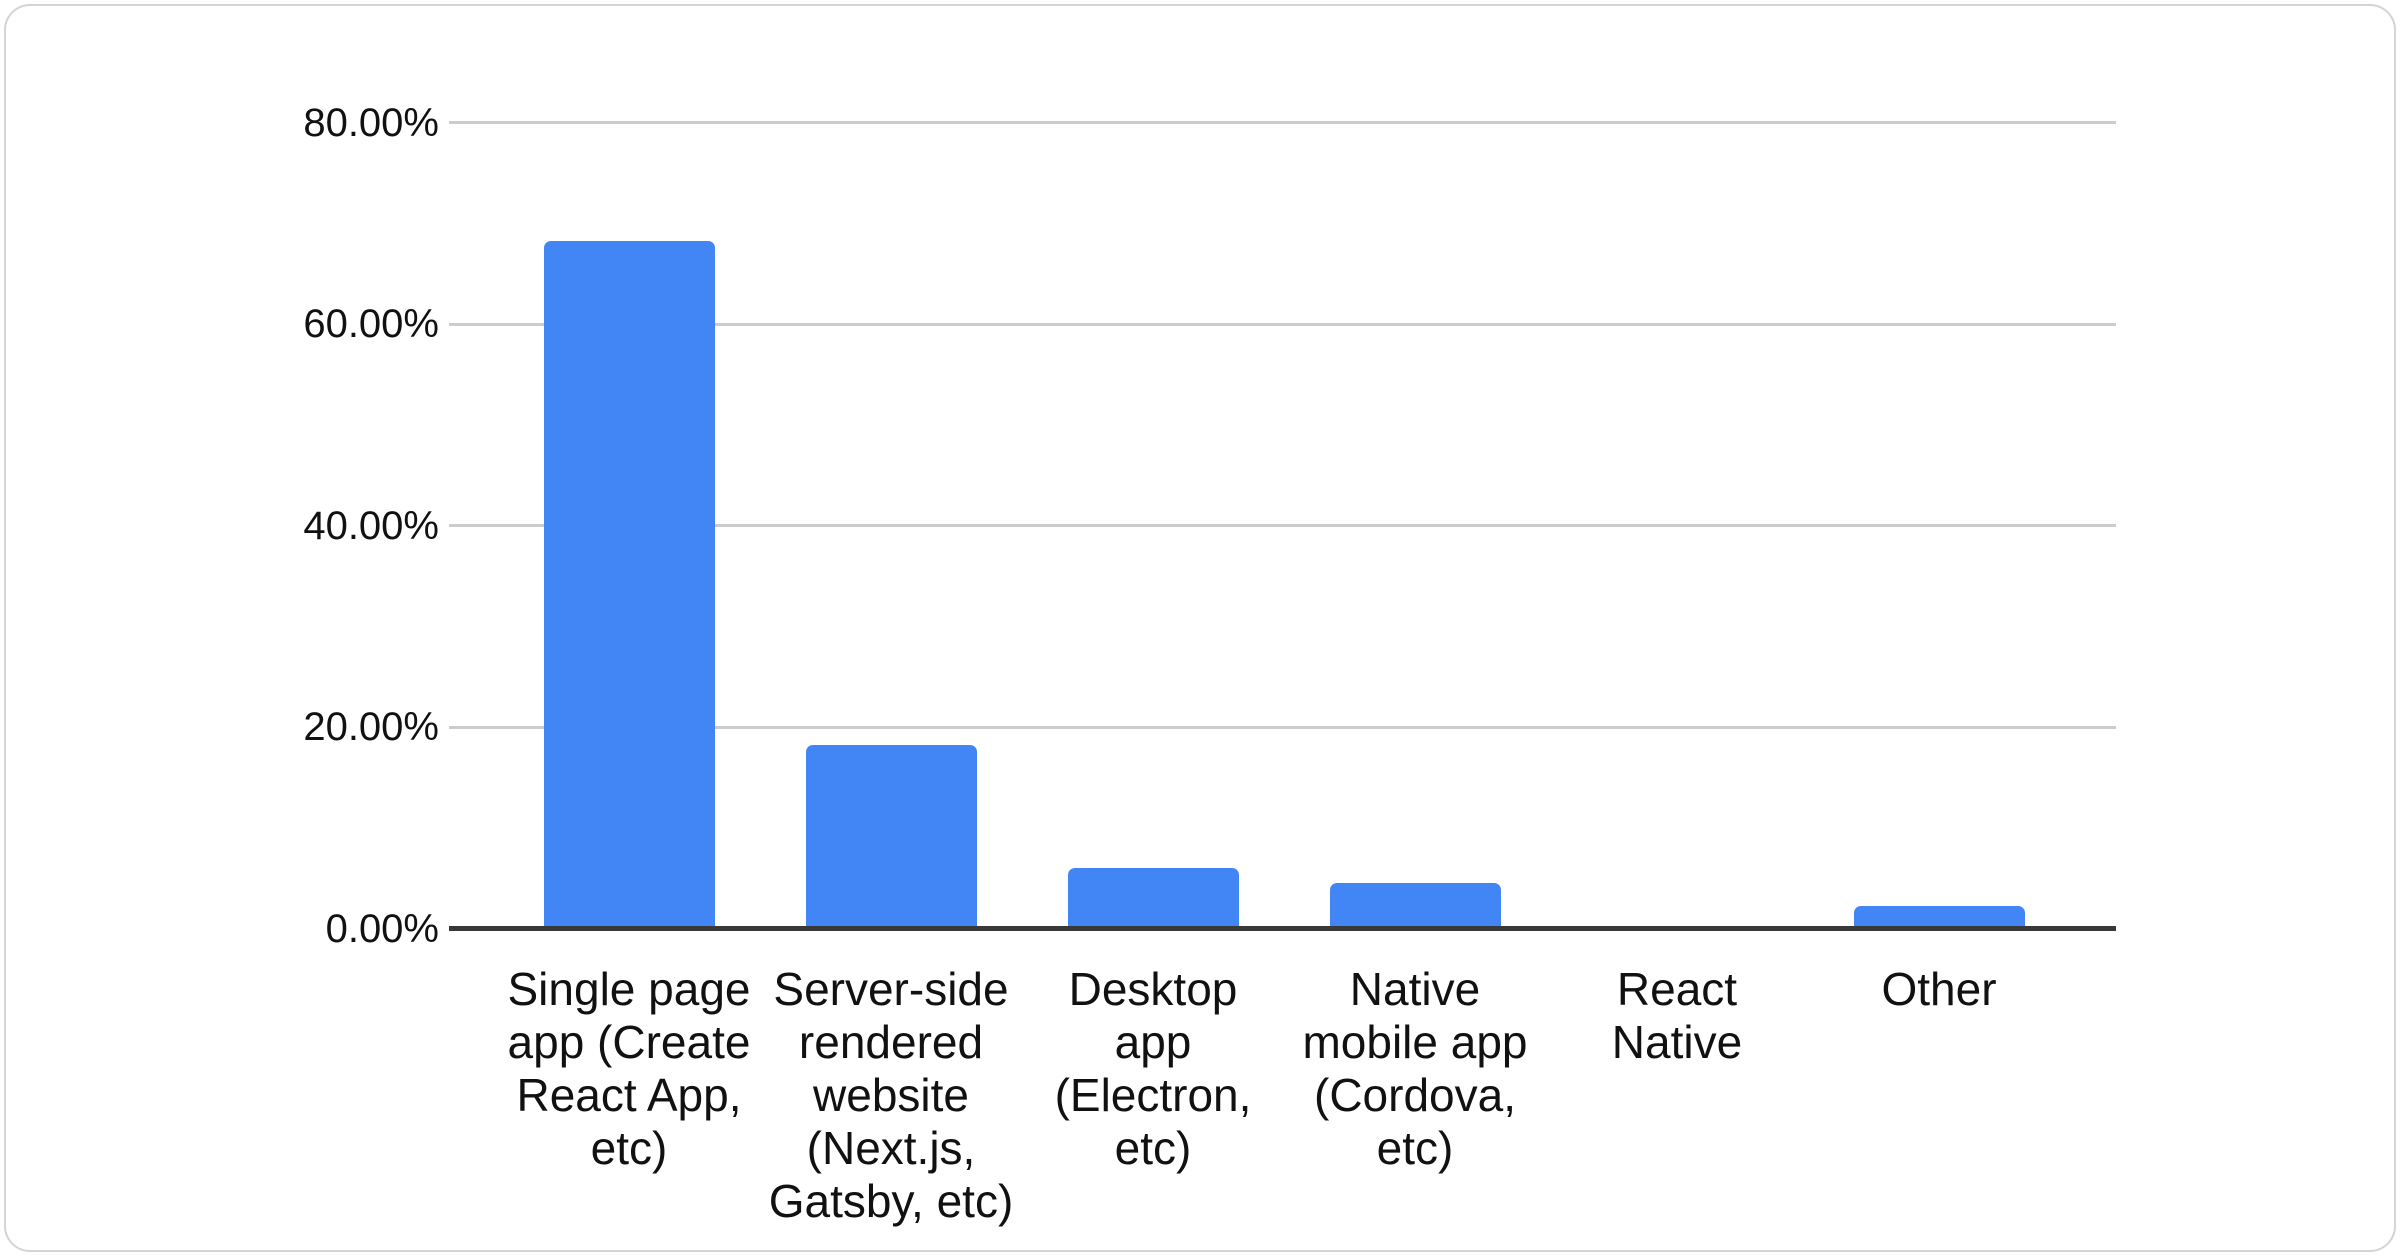 This screenshot has height=1256, width=2400. I want to click on y-tick-label: 20.00%, so click(371, 727).